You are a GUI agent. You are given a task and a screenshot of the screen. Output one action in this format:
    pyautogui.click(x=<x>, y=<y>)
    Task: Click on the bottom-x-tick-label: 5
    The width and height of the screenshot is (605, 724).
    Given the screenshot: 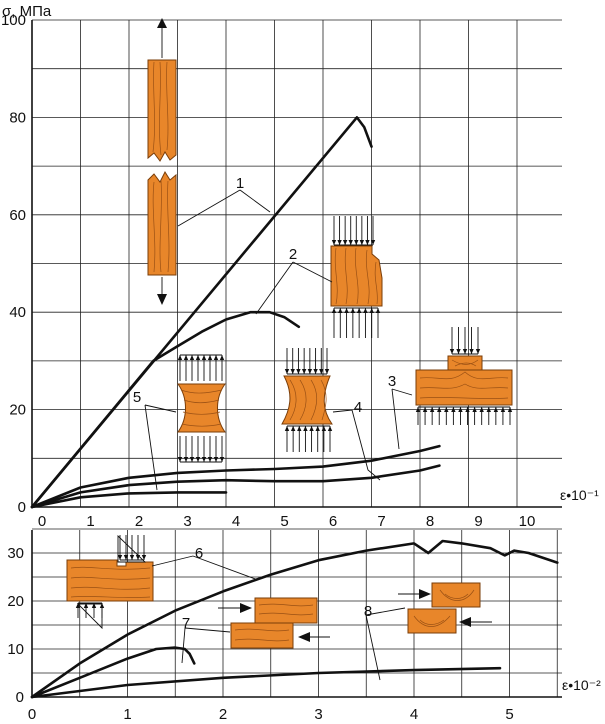 What is the action you would take?
    pyautogui.click(x=509, y=714)
    